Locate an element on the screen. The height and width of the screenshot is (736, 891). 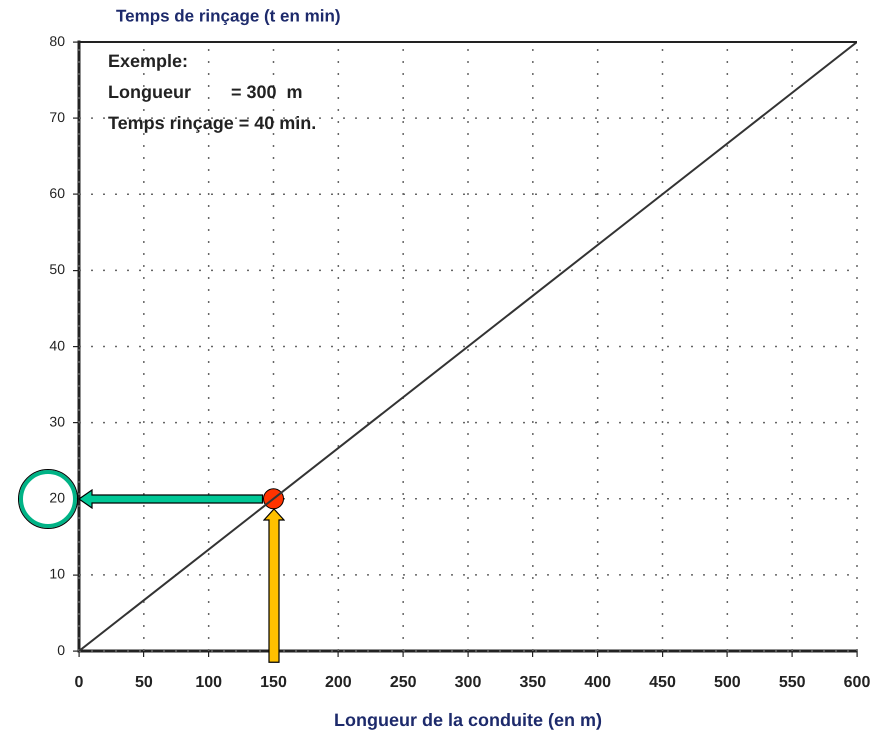
x-tick-label: 200 is located at coordinates (338, 683).